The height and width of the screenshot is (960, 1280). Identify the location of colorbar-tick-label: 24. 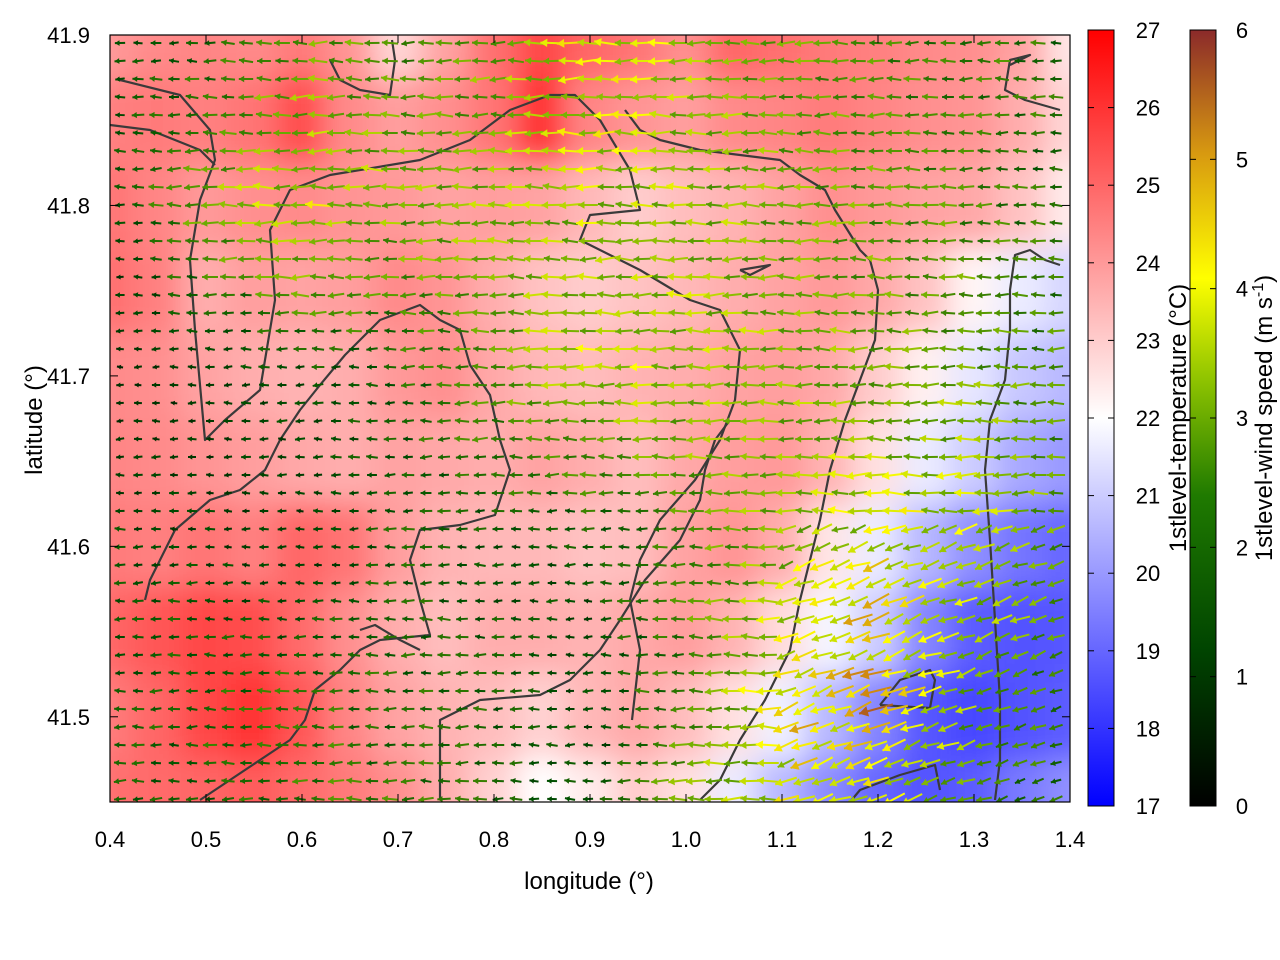
(1148, 263).